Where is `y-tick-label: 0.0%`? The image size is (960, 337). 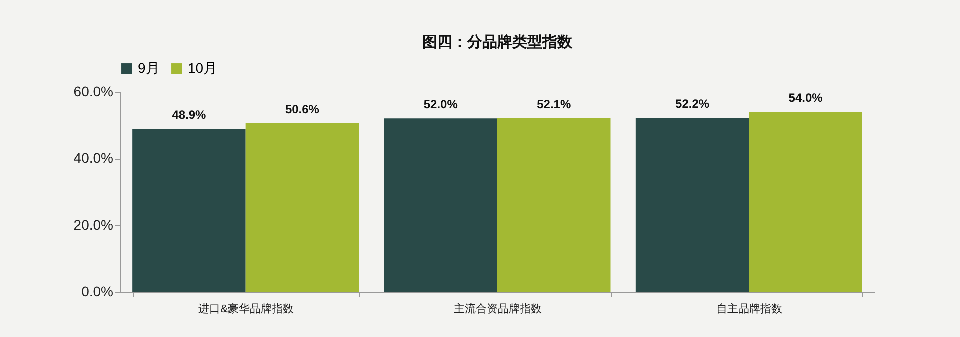
y-tick-label: 0.0% is located at coordinates (98, 292).